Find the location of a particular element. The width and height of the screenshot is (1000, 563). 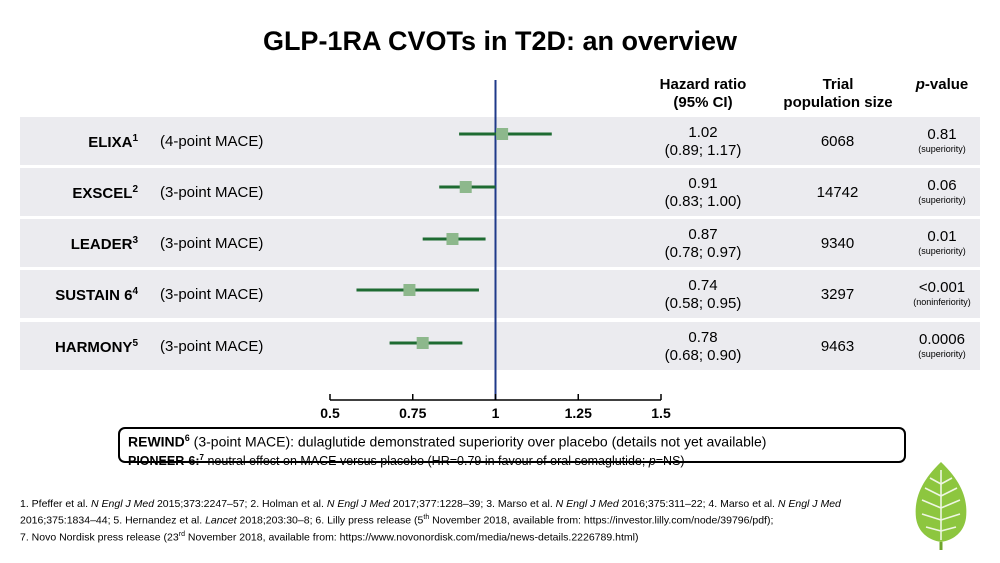

x-tick-label: 0.75 is located at coordinates (412, 413).